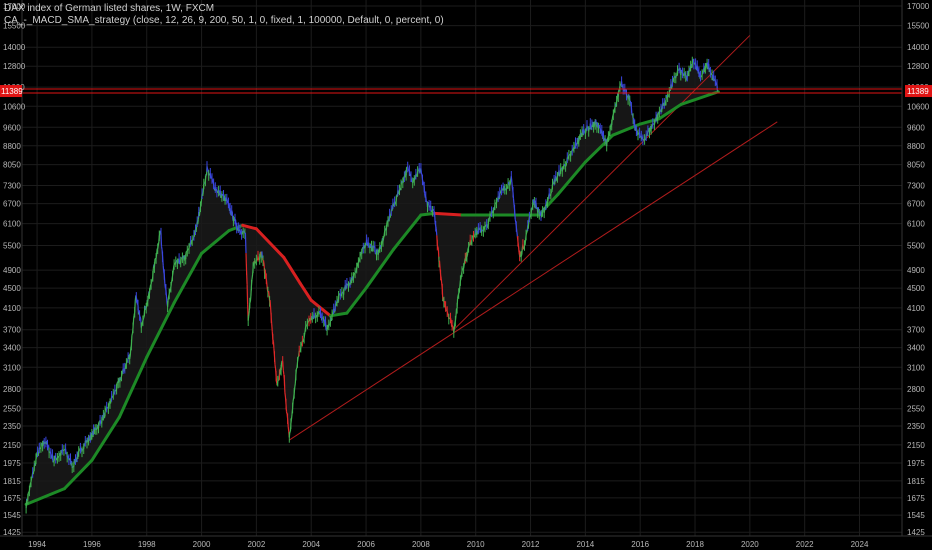  What do you see at coordinates (147, 544) in the screenshot?
I see `x-tick-label: 1998` at bounding box center [147, 544].